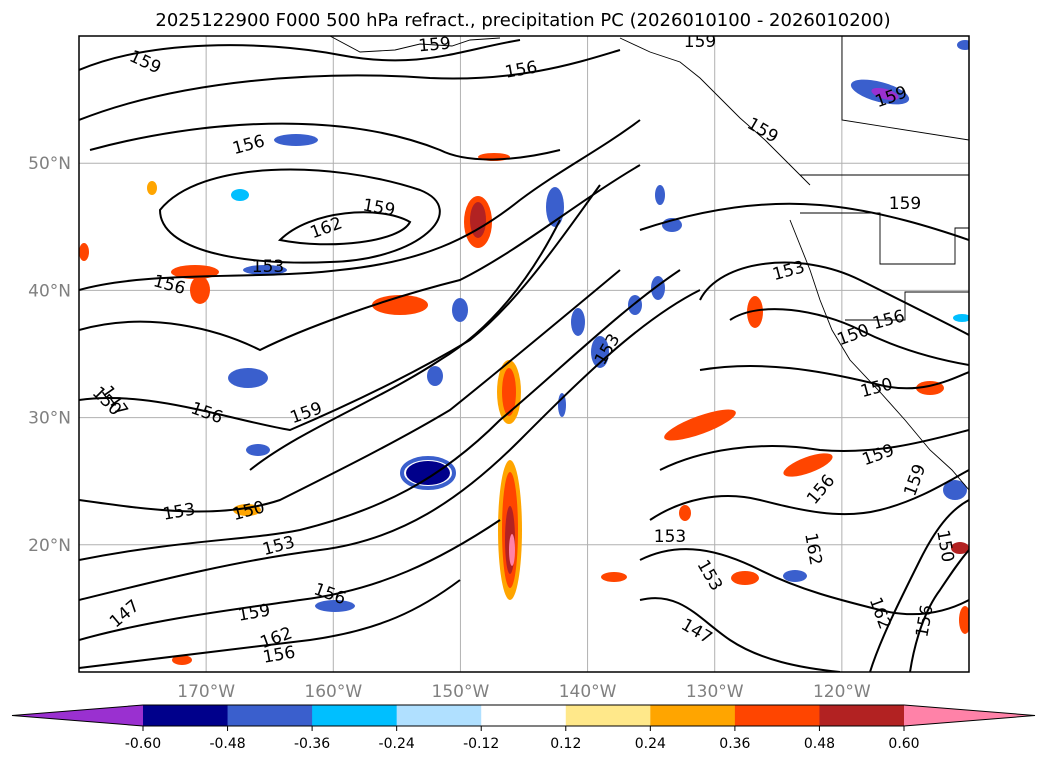 Image resolution: width=1047 pixels, height=765 pixels. What do you see at coordinates (49, 419) in the screenshot?
I see `lat-label: 30°N` at bounding box center [49, 419].